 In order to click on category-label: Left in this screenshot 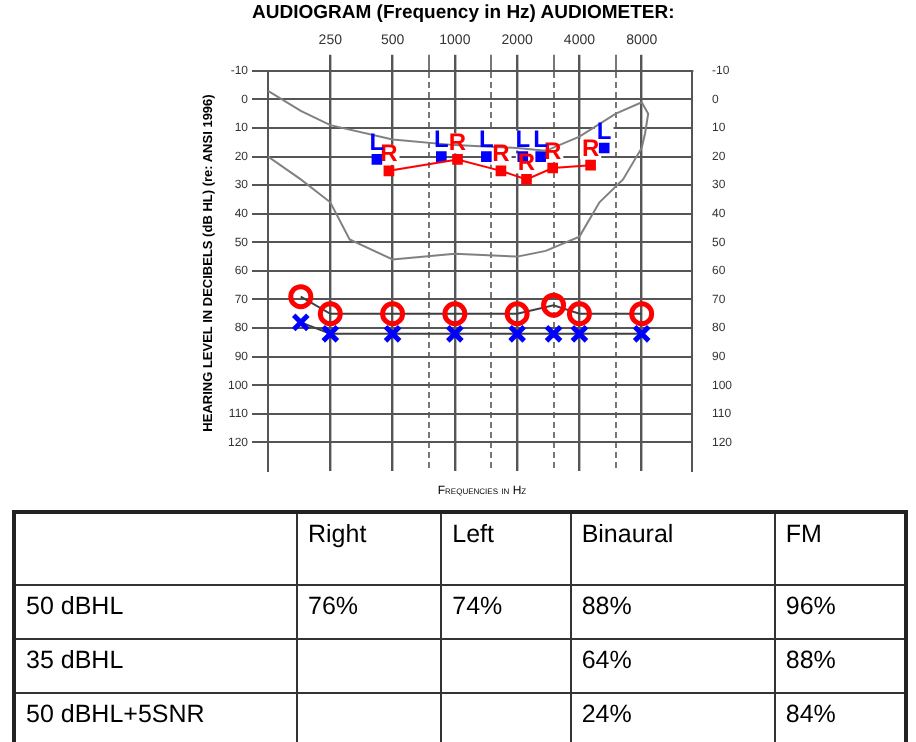, I will do `click(506, 548)`.